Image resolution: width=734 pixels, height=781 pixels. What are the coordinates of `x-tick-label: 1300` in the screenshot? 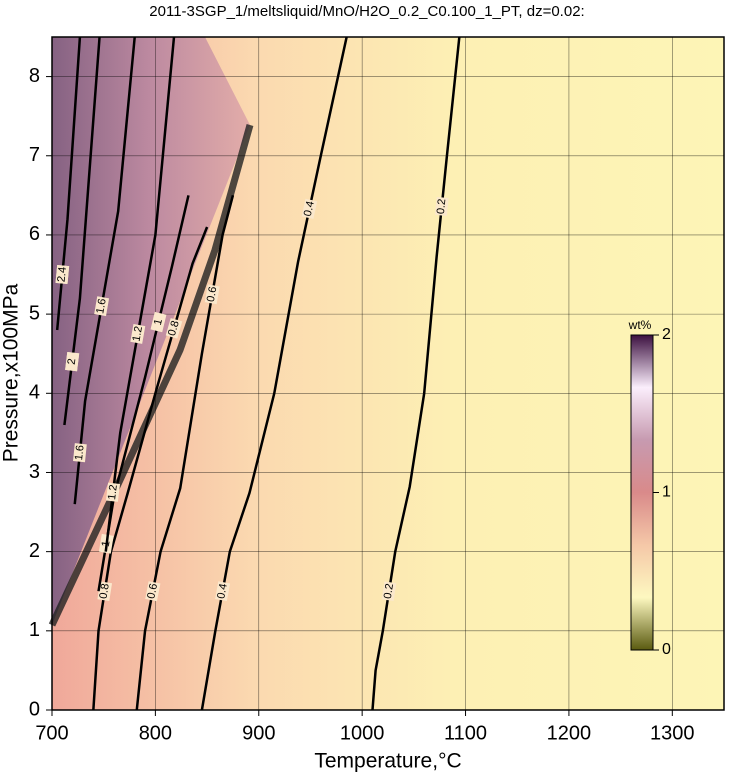 It's located at (672, 733).